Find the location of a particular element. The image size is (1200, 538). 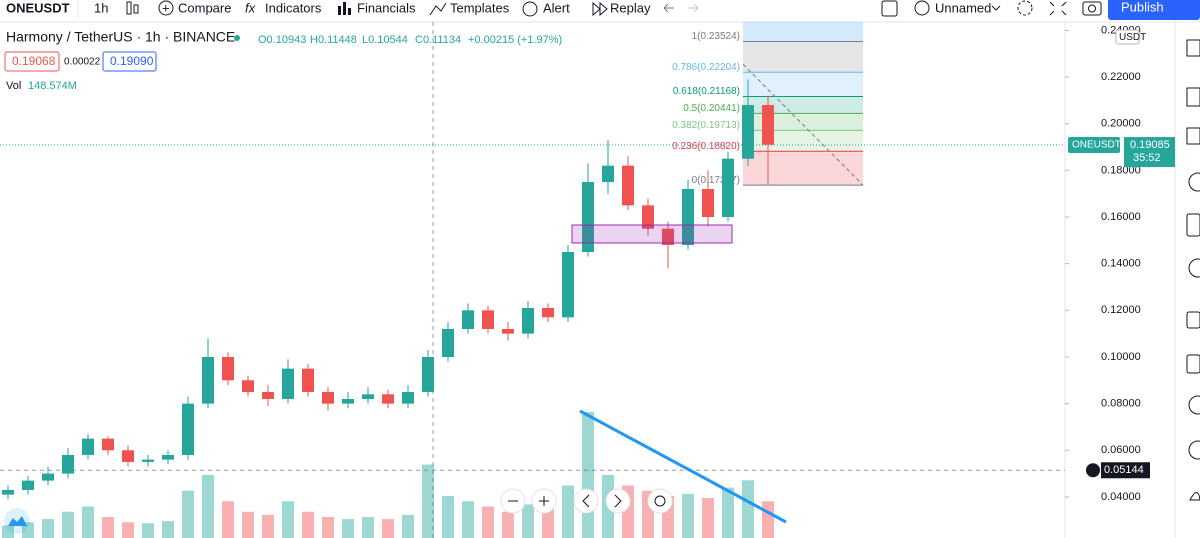

calendar-icon is located at coordinates (1193, 225).